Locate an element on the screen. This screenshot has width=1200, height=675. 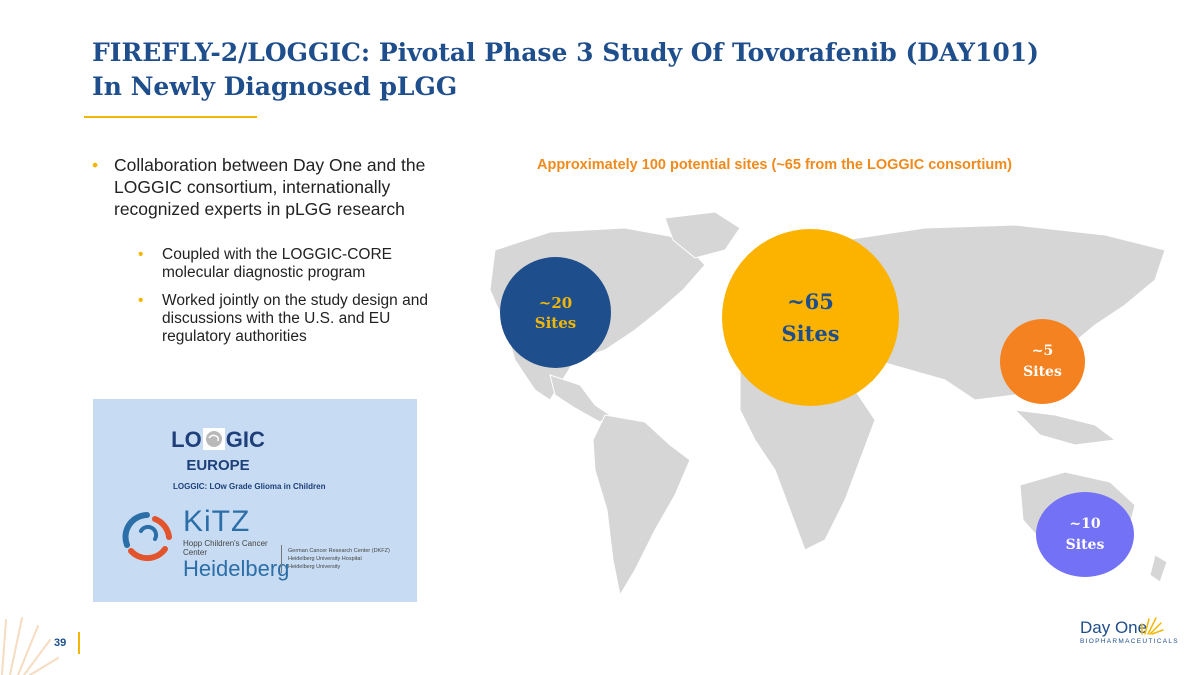
title-underline is located at coordinates (170, 117).